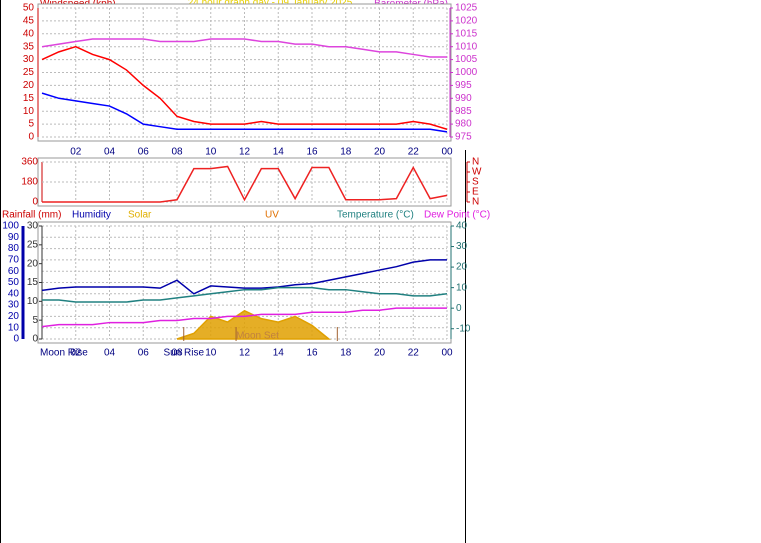  Describe the element at coordinates (183, 353) in the screenshot. I see `annotation: Sun Rise` at that location.